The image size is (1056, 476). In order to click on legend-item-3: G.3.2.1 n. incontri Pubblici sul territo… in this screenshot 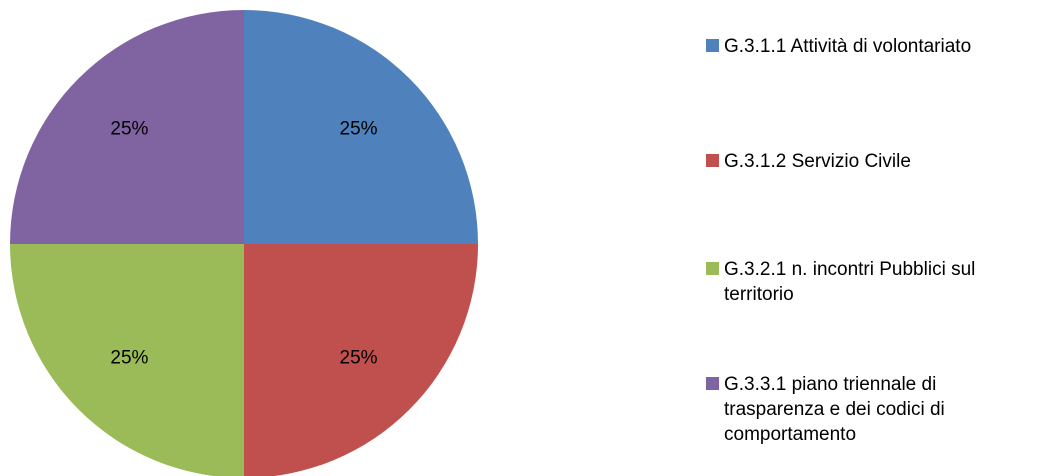, I will do `click(878, 282)`.